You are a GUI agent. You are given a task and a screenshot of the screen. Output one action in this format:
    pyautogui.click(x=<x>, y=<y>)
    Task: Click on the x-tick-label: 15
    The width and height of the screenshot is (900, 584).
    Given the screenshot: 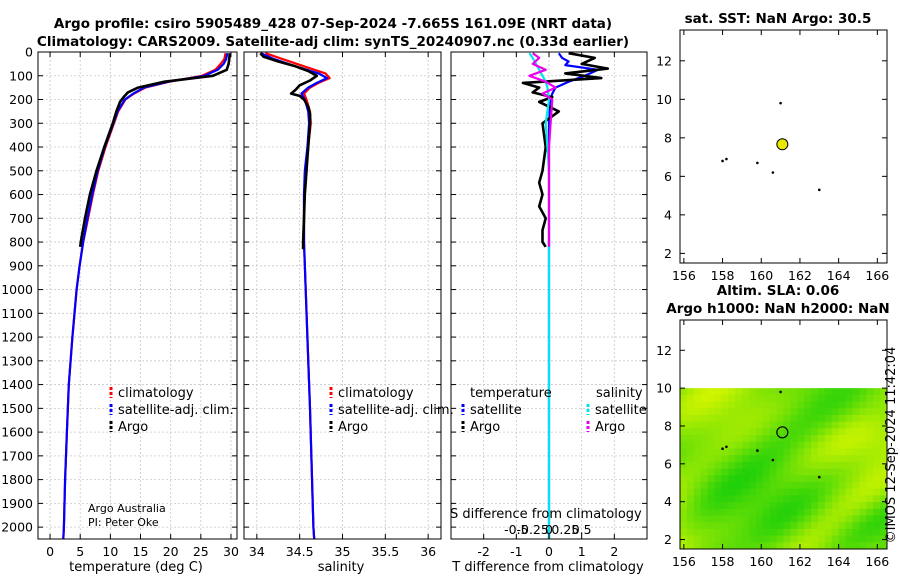 What is the action you would take?
    pyautogui.click(x=141, y=551)
    